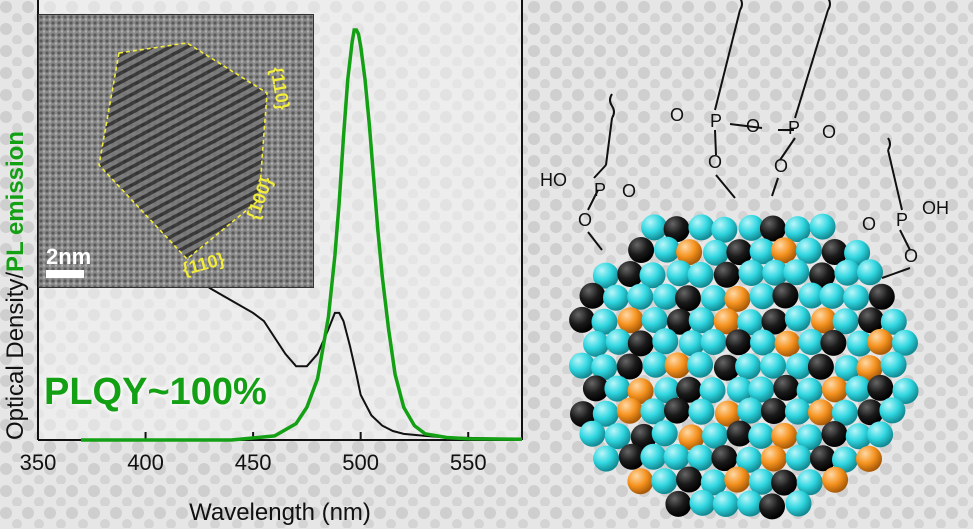 This screenshot has width=973, height=529. What do you see at coordinates (468, 462) in the screenshot?
I see `x-tick-label: 550` at bounding box center [468, 462].